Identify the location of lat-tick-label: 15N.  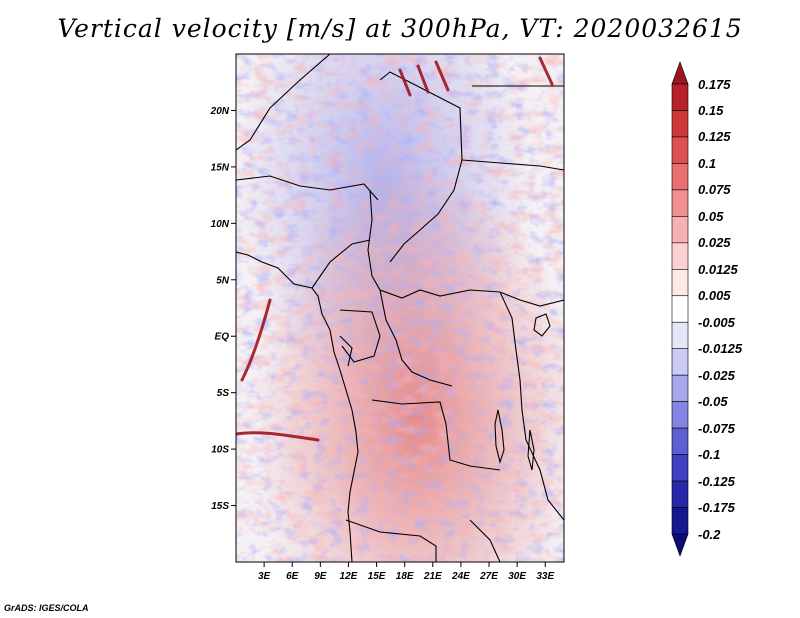
(220, 167).